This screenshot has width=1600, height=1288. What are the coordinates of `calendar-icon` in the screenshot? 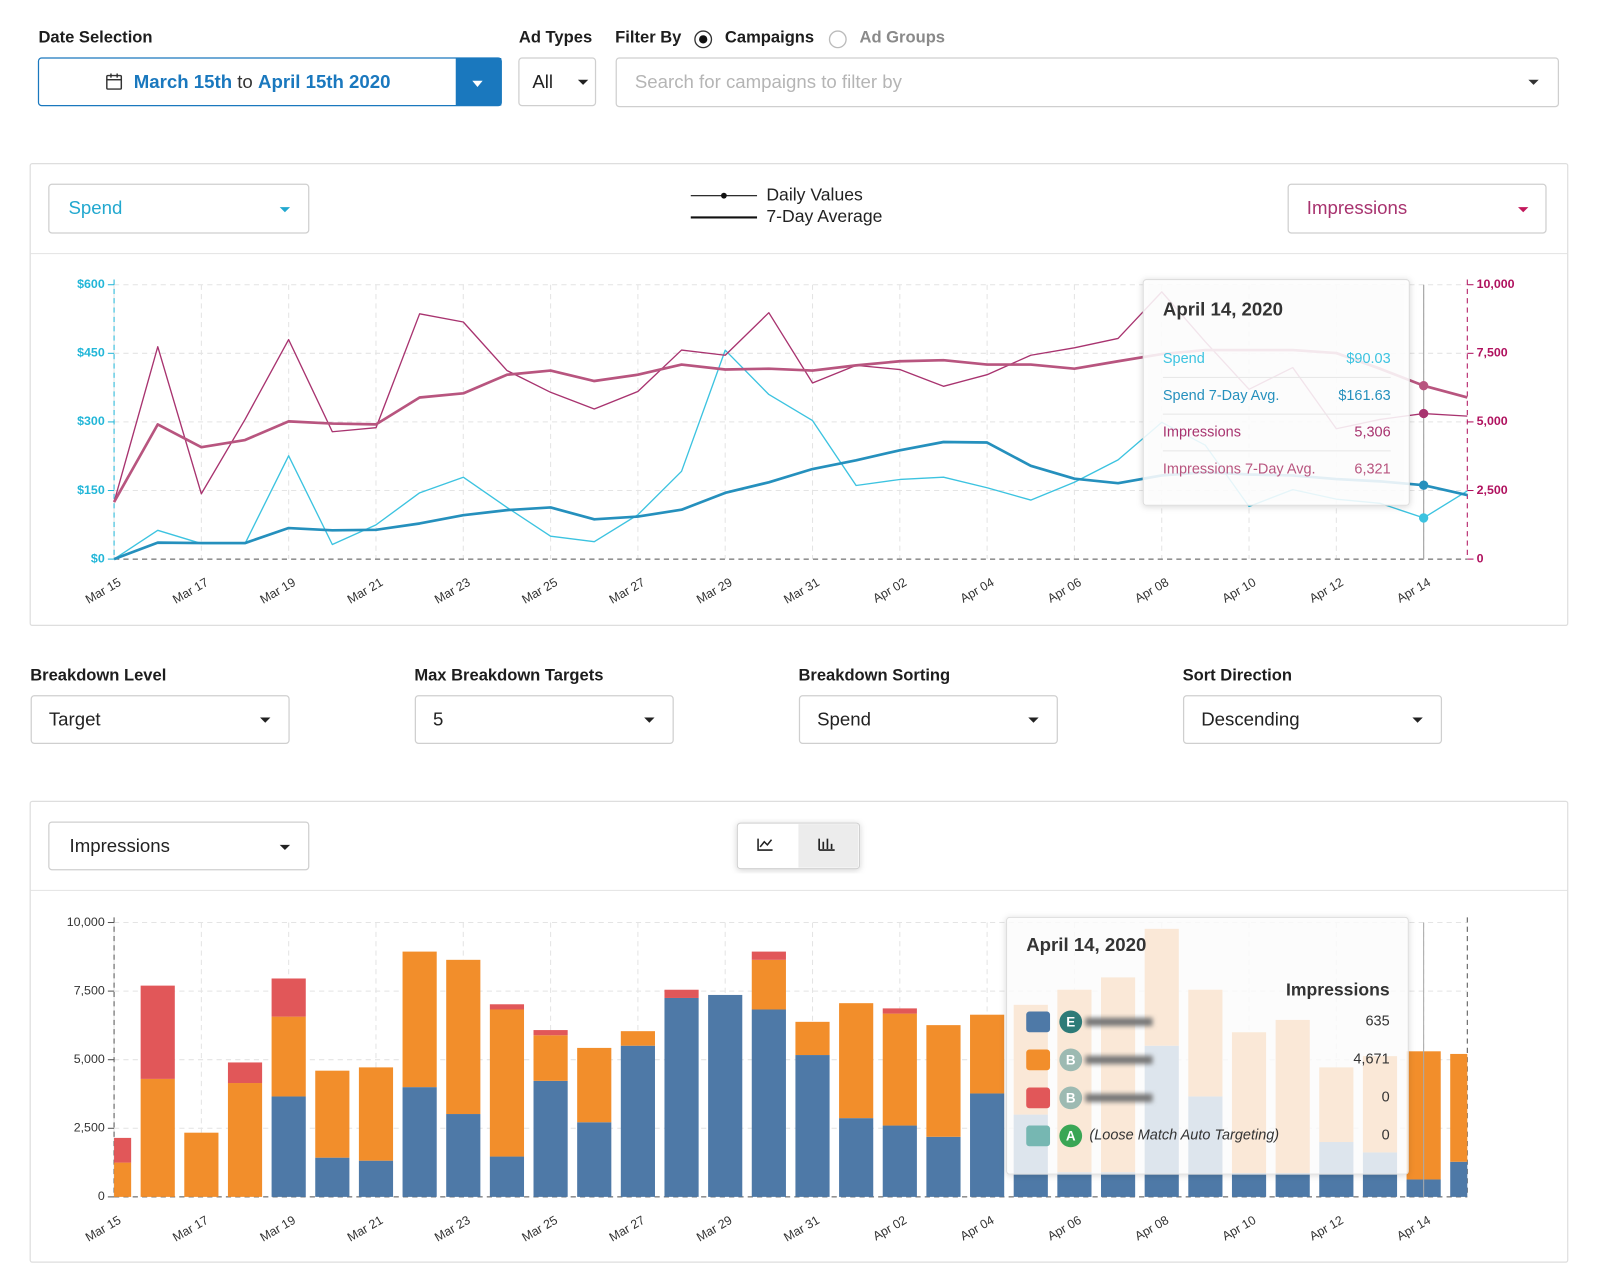 It's located at (114, 81).